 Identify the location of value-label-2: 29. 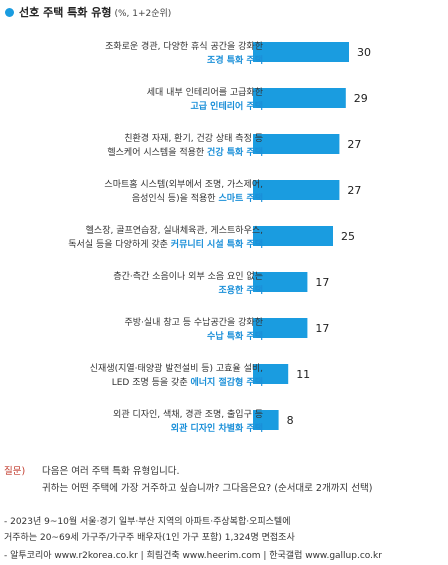
(361, 98).